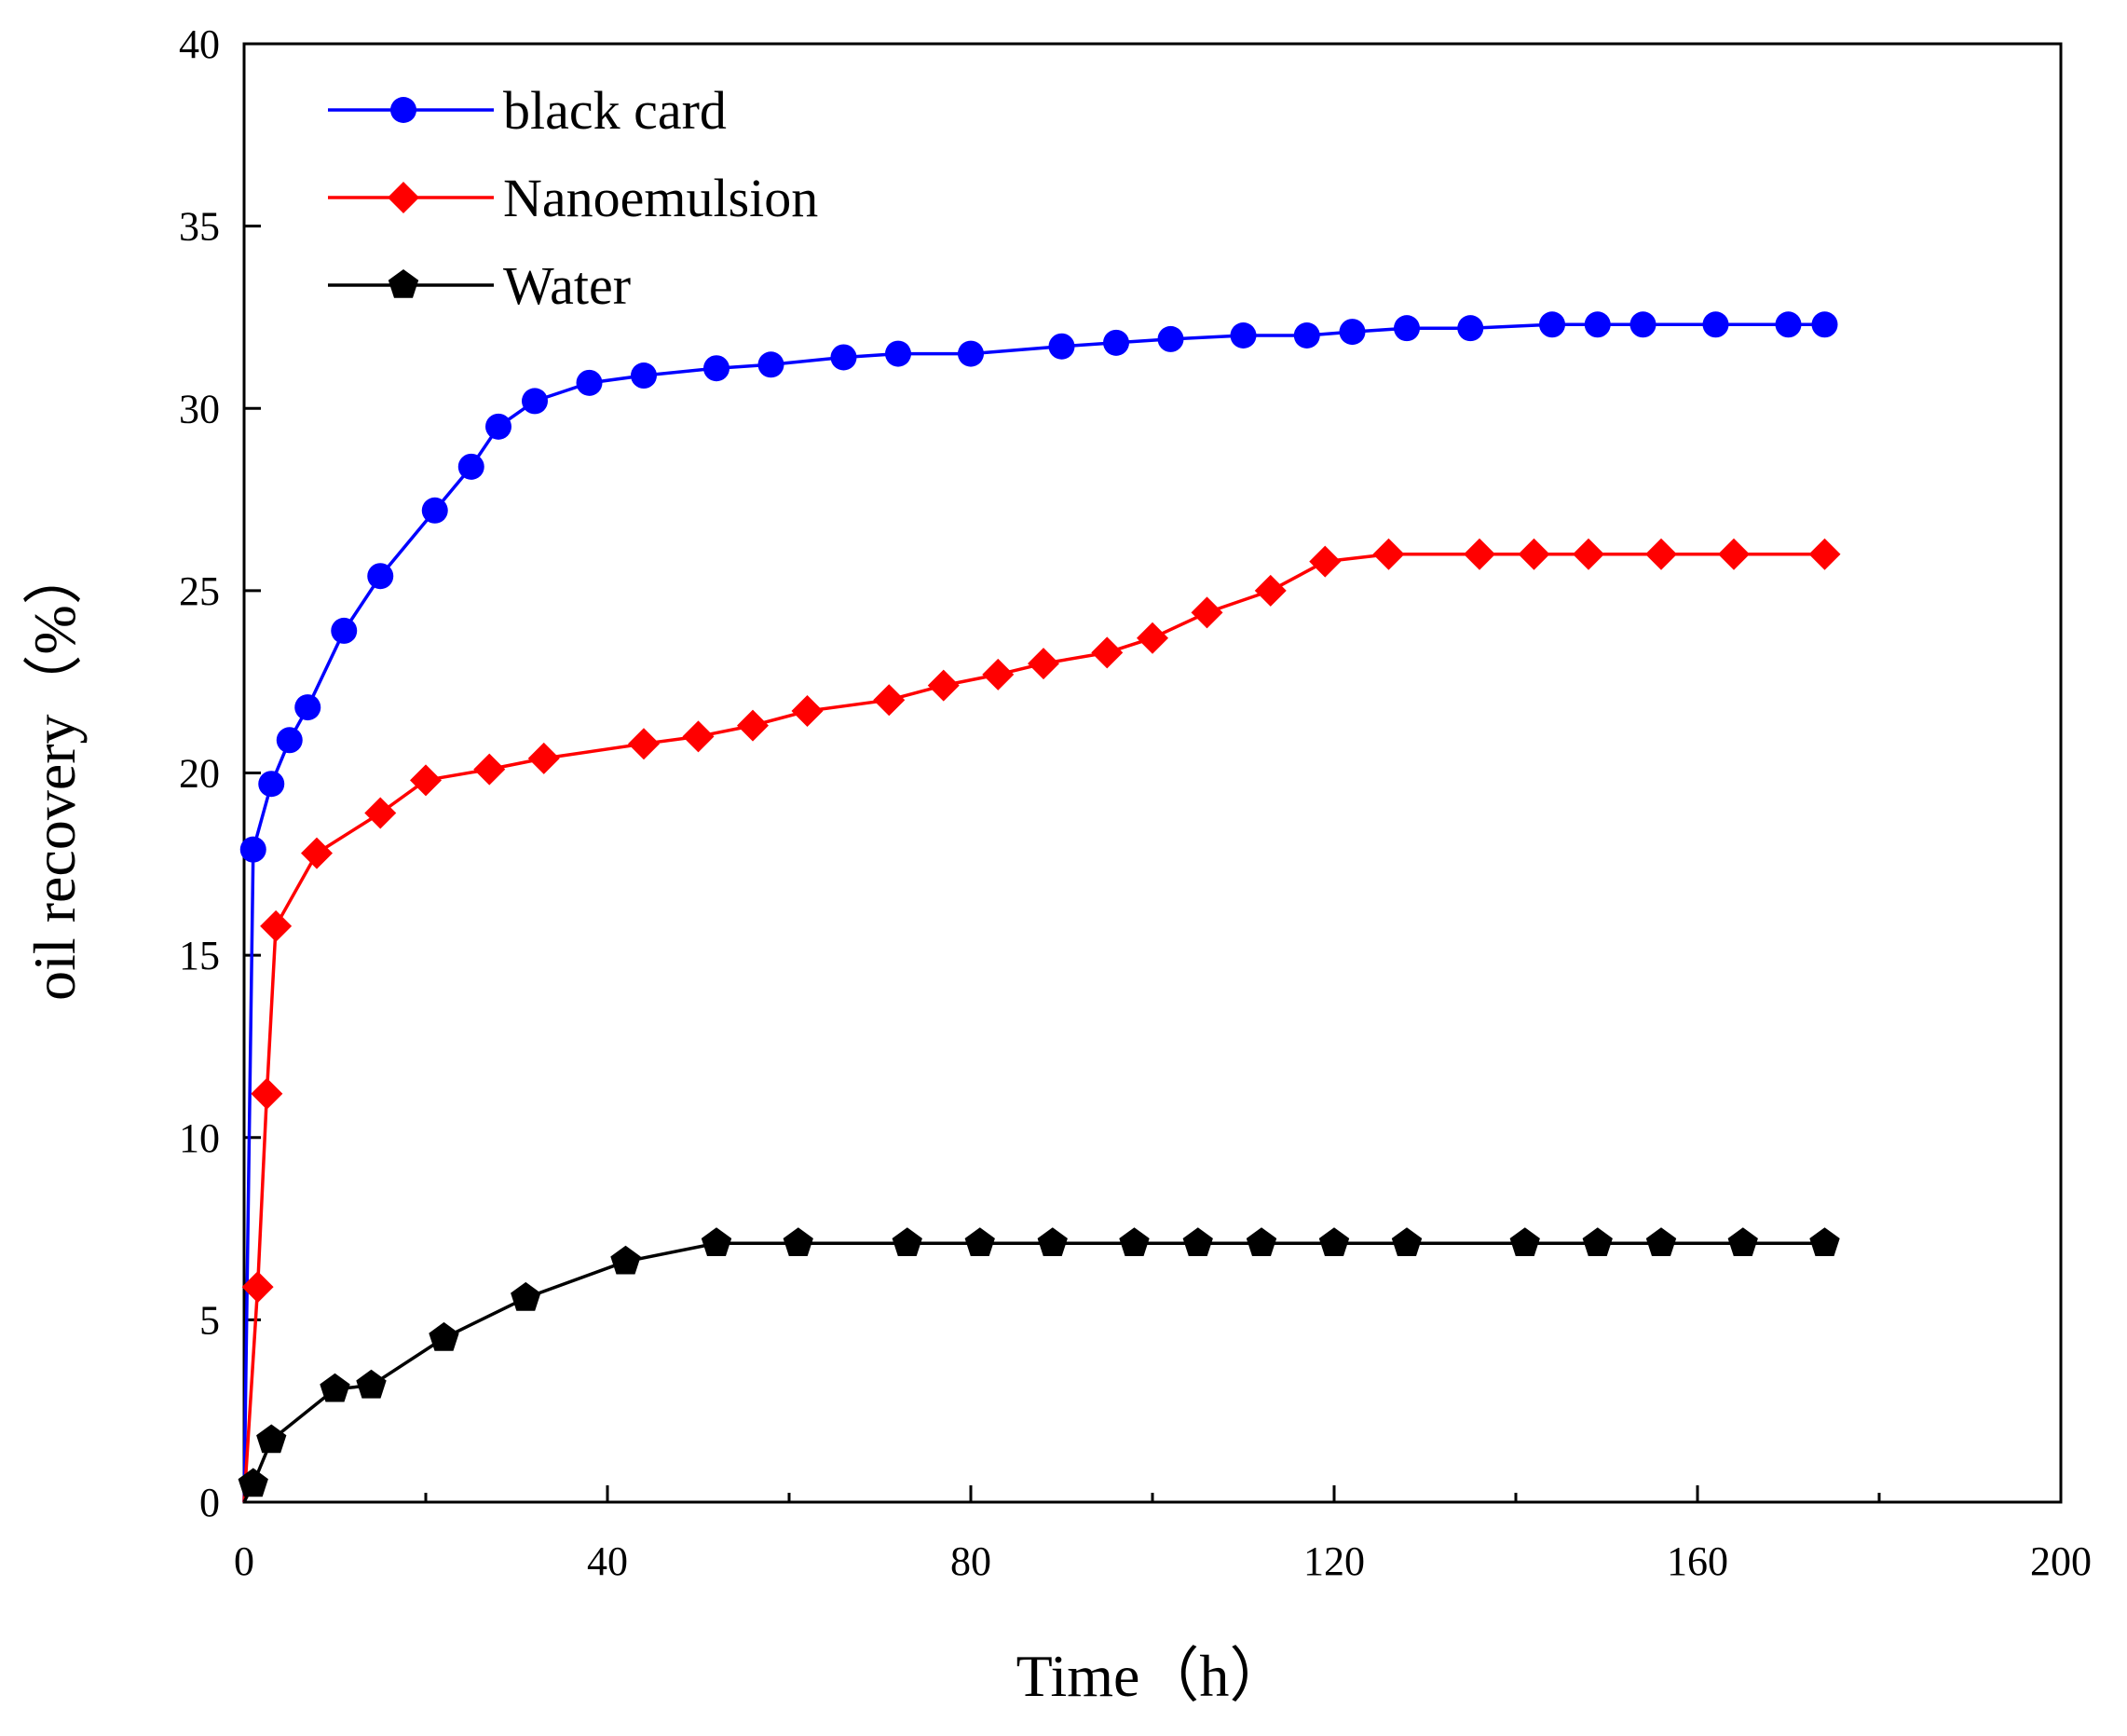 This screenshot has width=2127, height=1736. I want to click on y-axis-title: oil recovery（%）, so click(55, 773).